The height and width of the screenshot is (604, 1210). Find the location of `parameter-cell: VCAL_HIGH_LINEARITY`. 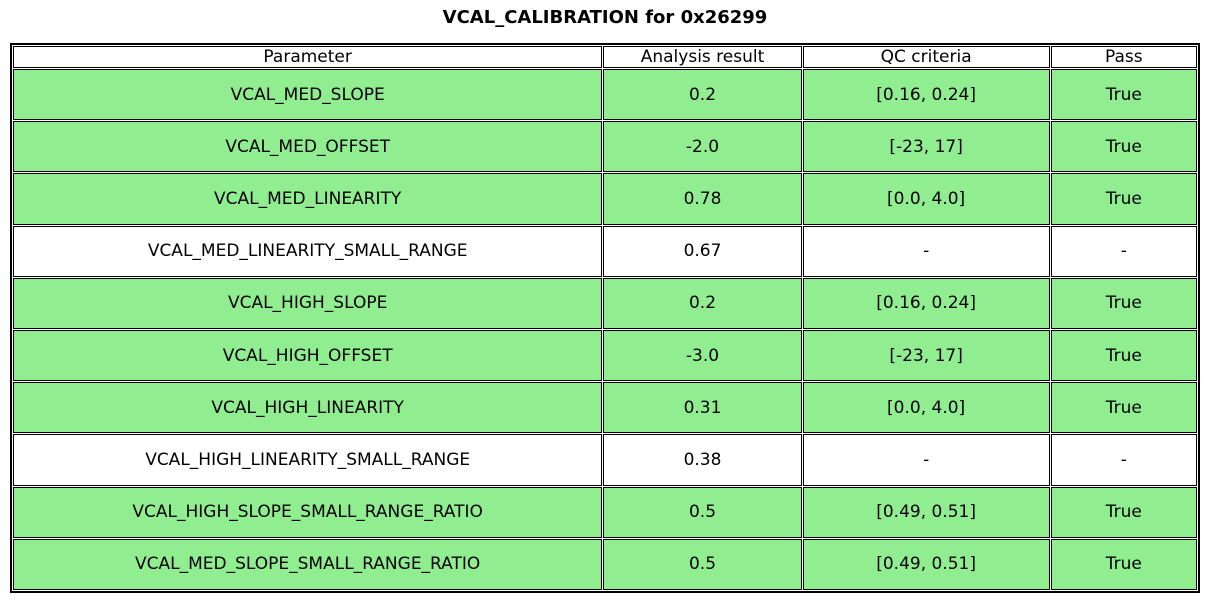

parameter-cell: VCAL_HIGH_LINEARITY is located at coordinates (308, 408).